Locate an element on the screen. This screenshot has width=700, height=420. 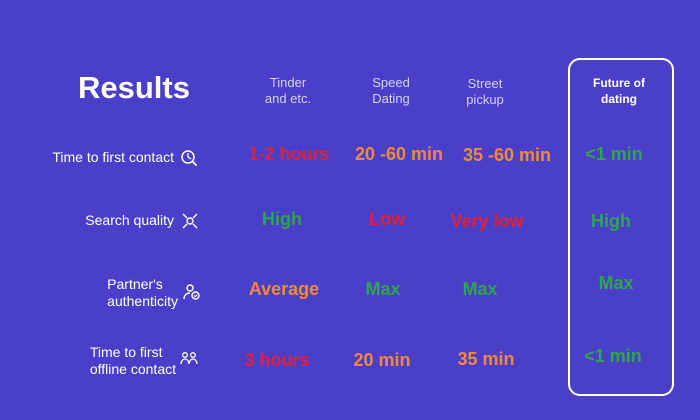
cell-street-partners-authenticity: Max is located at coordinates (480, 289).